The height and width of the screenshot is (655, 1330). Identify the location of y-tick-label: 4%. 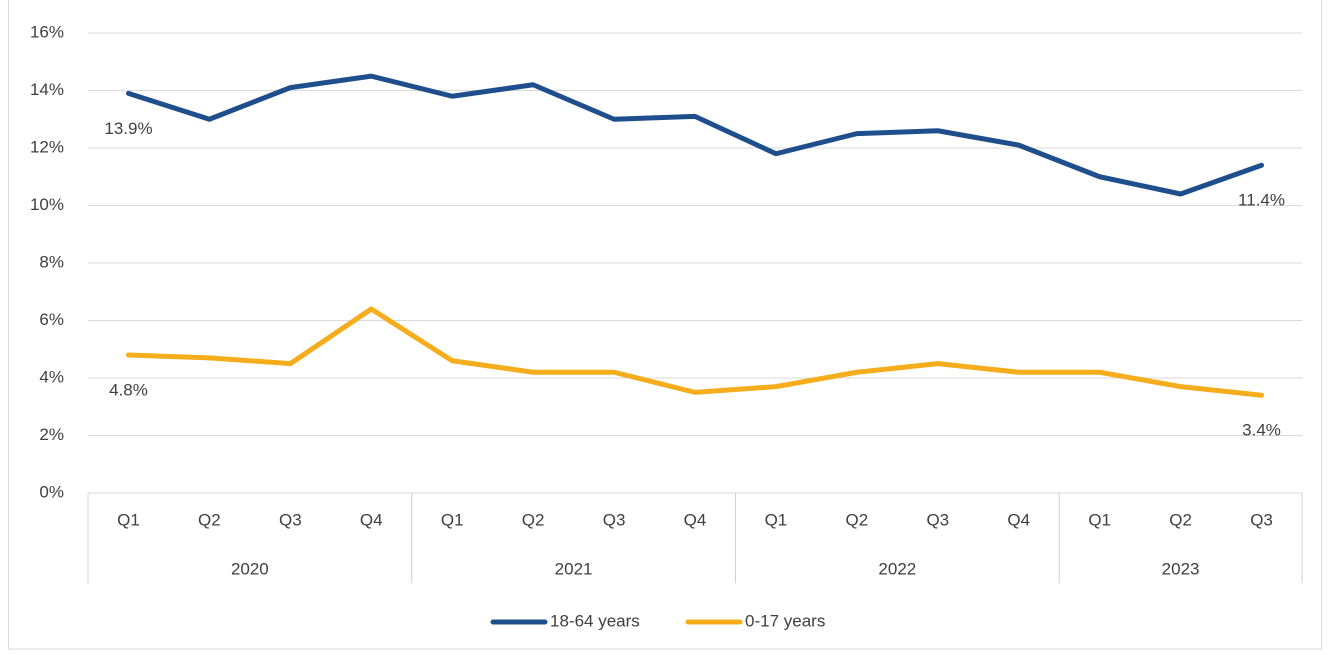
(51, 376).